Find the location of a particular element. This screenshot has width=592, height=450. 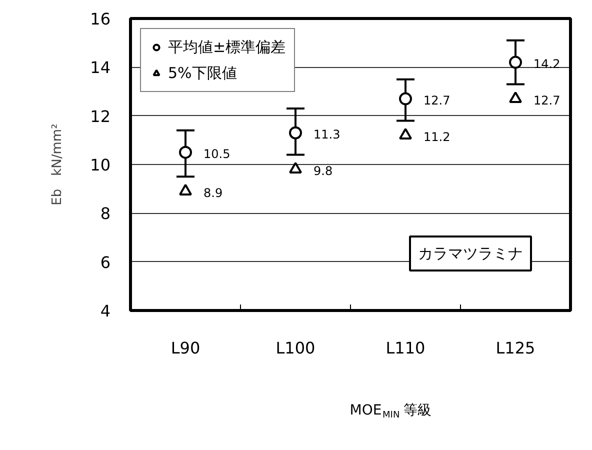

data-label: 11.3 is located at coordinates (327, 134).